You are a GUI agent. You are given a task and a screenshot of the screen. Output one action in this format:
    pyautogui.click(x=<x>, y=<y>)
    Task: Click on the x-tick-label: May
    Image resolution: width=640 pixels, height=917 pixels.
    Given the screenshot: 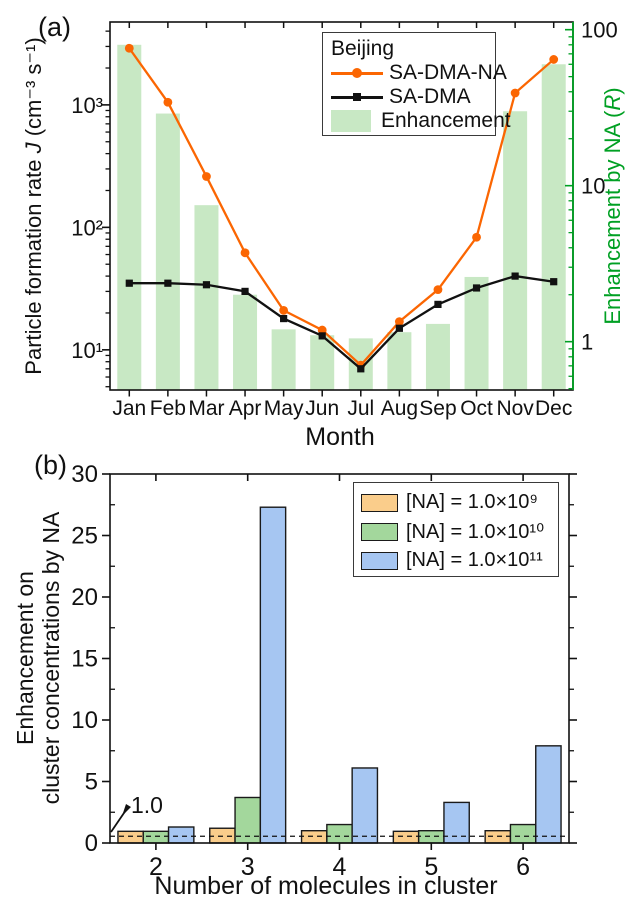 What is the action you would take?
    pyautogui.click(x=284, y=408)
    